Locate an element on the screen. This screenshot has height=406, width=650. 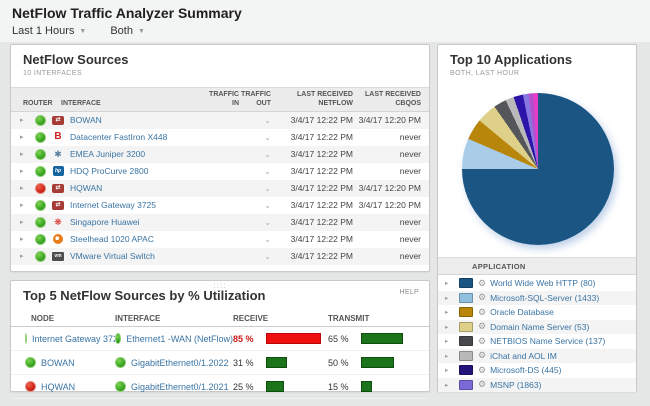
column-header-router: ROUTER is located at coordinates (38, 103).